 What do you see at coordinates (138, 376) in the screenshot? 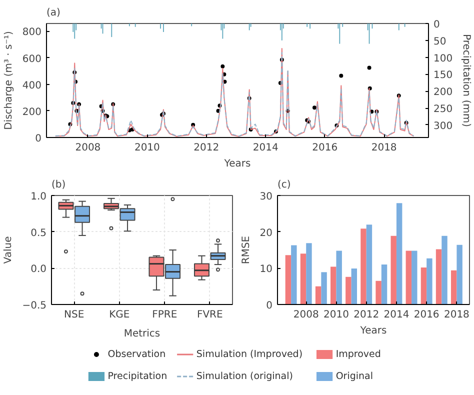
I see `legend-label: Precipitation` at bounding box center [138, 376].